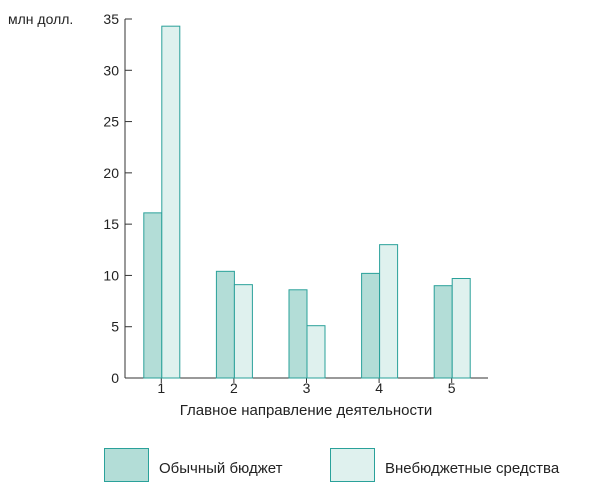 Image resolution: width=600 pixels, height=482 pixels. I want to click on y-tick-label: 20, so click(111, 173).